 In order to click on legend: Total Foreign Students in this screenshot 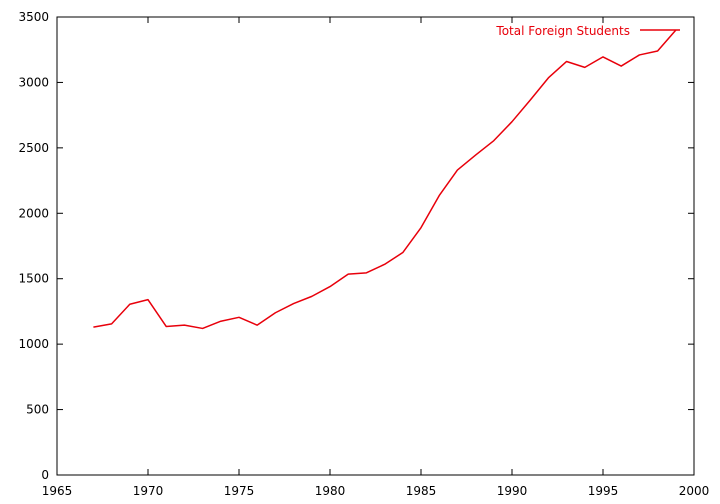, I will do `click(587, 31)`.